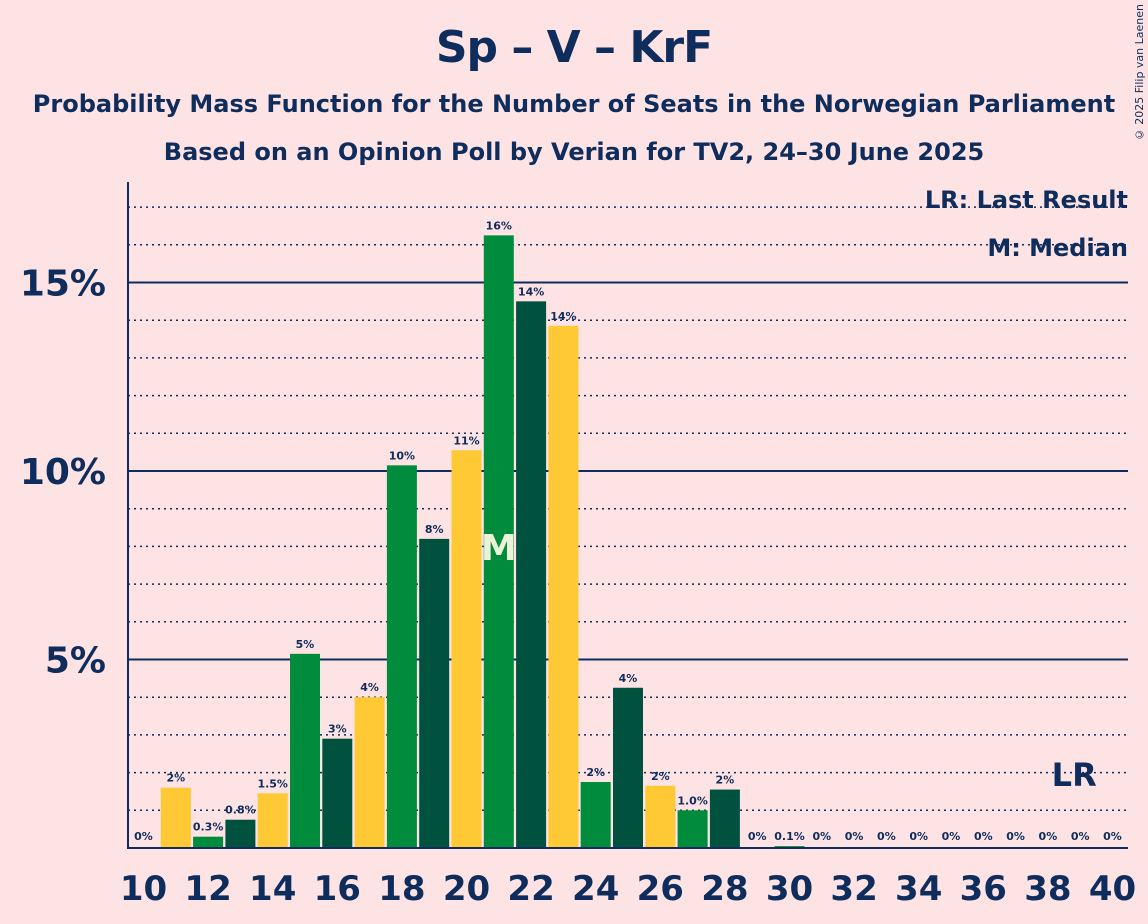 Image resolution: width=1148 pixels, height=924 pixels. I want to click on x-tick-label: 20, so click(466, 889).